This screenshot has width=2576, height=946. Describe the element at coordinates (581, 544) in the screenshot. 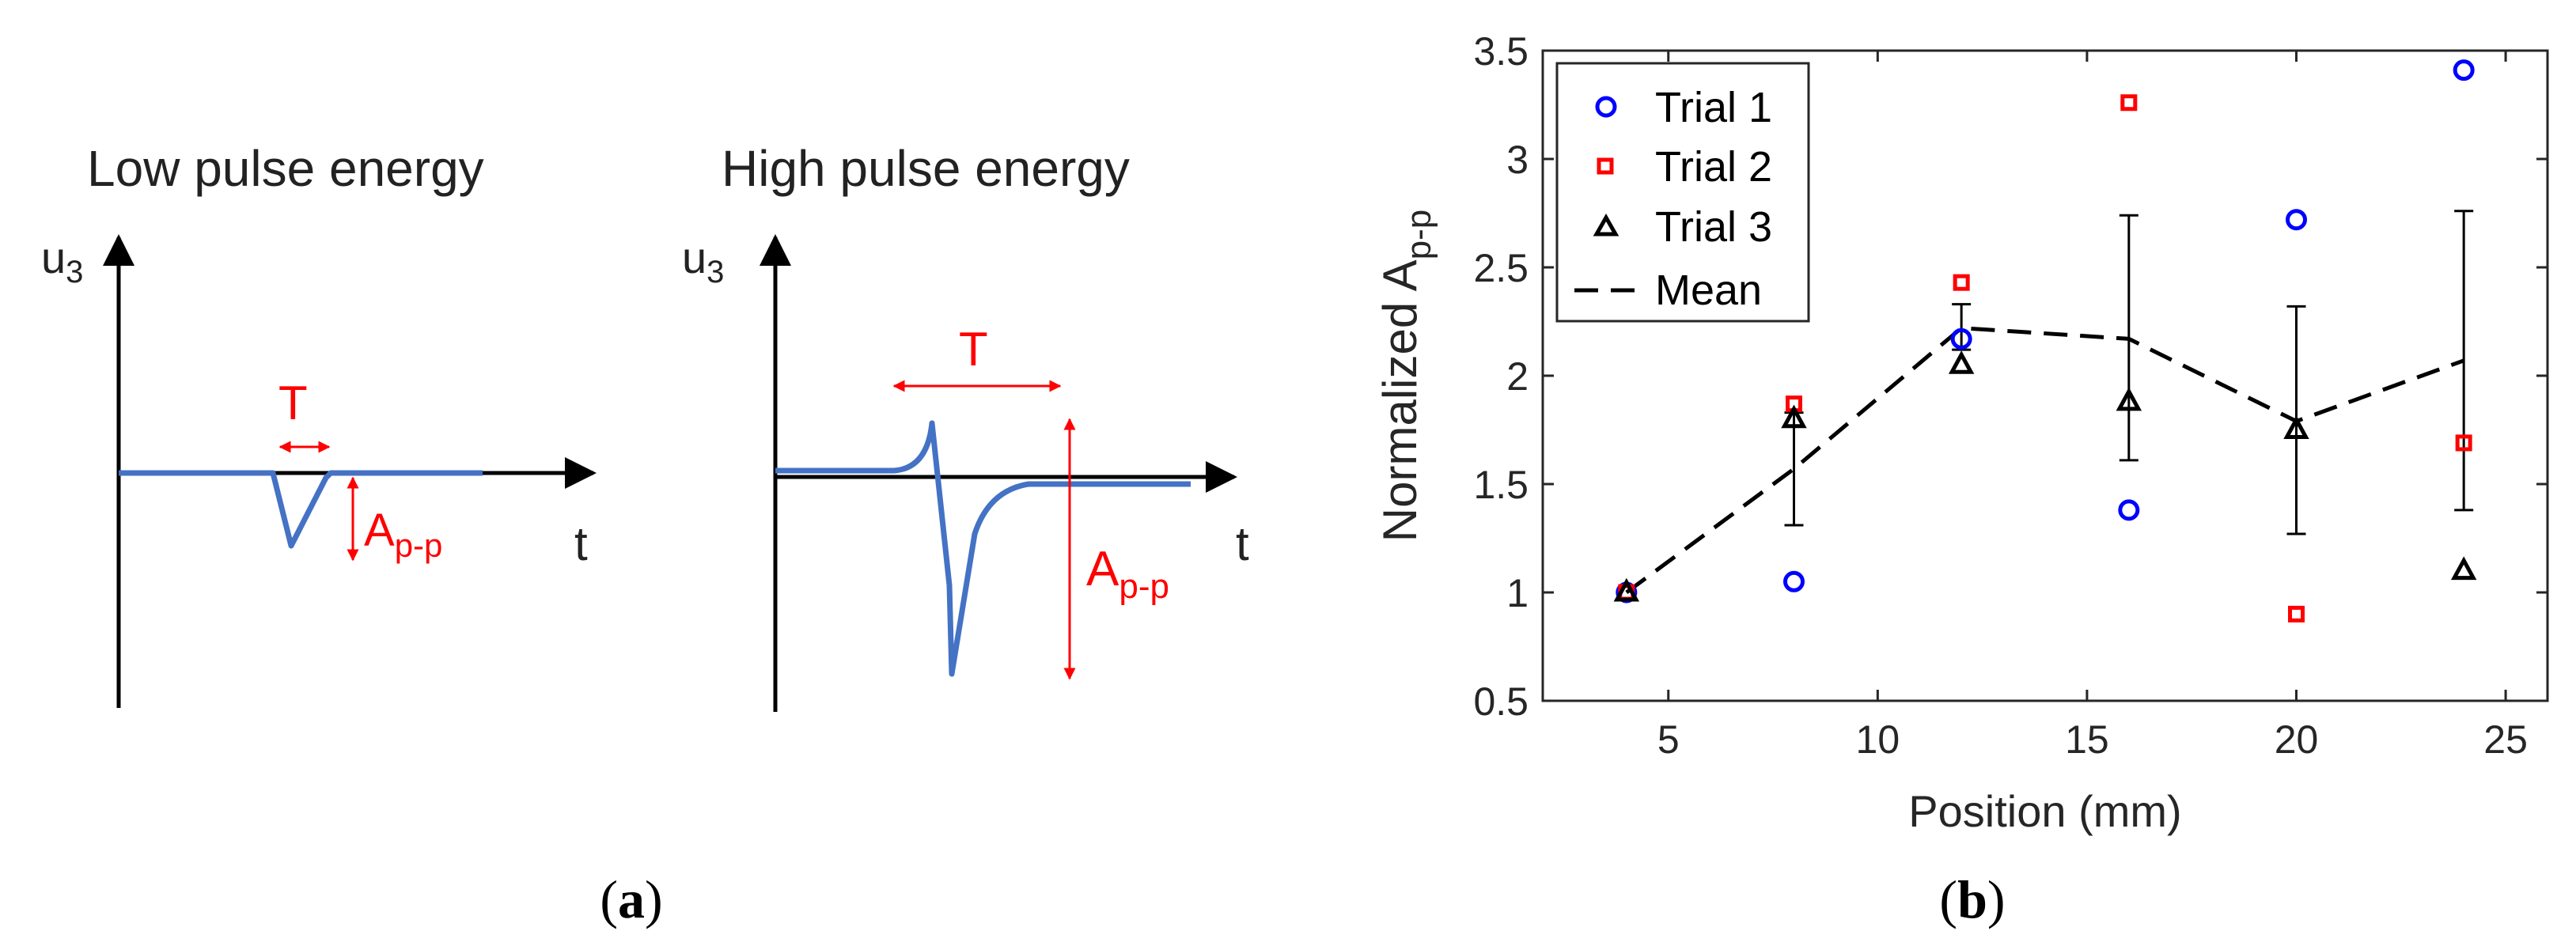

I see `low-x-axis-label: t` at that location.